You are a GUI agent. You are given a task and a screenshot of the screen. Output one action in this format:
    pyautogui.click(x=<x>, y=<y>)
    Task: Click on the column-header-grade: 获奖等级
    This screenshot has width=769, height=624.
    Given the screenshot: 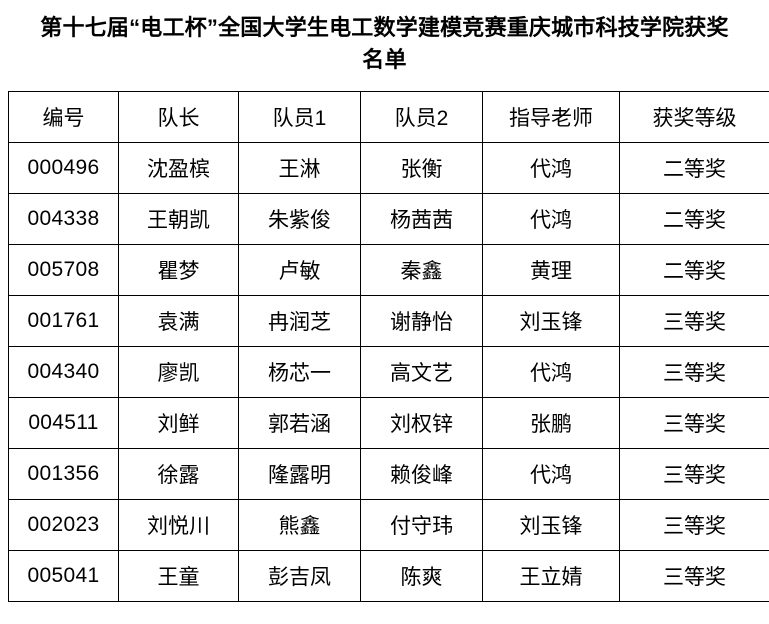 What is the action you would take?
    pyautogui.click(x=694, y=117)
    